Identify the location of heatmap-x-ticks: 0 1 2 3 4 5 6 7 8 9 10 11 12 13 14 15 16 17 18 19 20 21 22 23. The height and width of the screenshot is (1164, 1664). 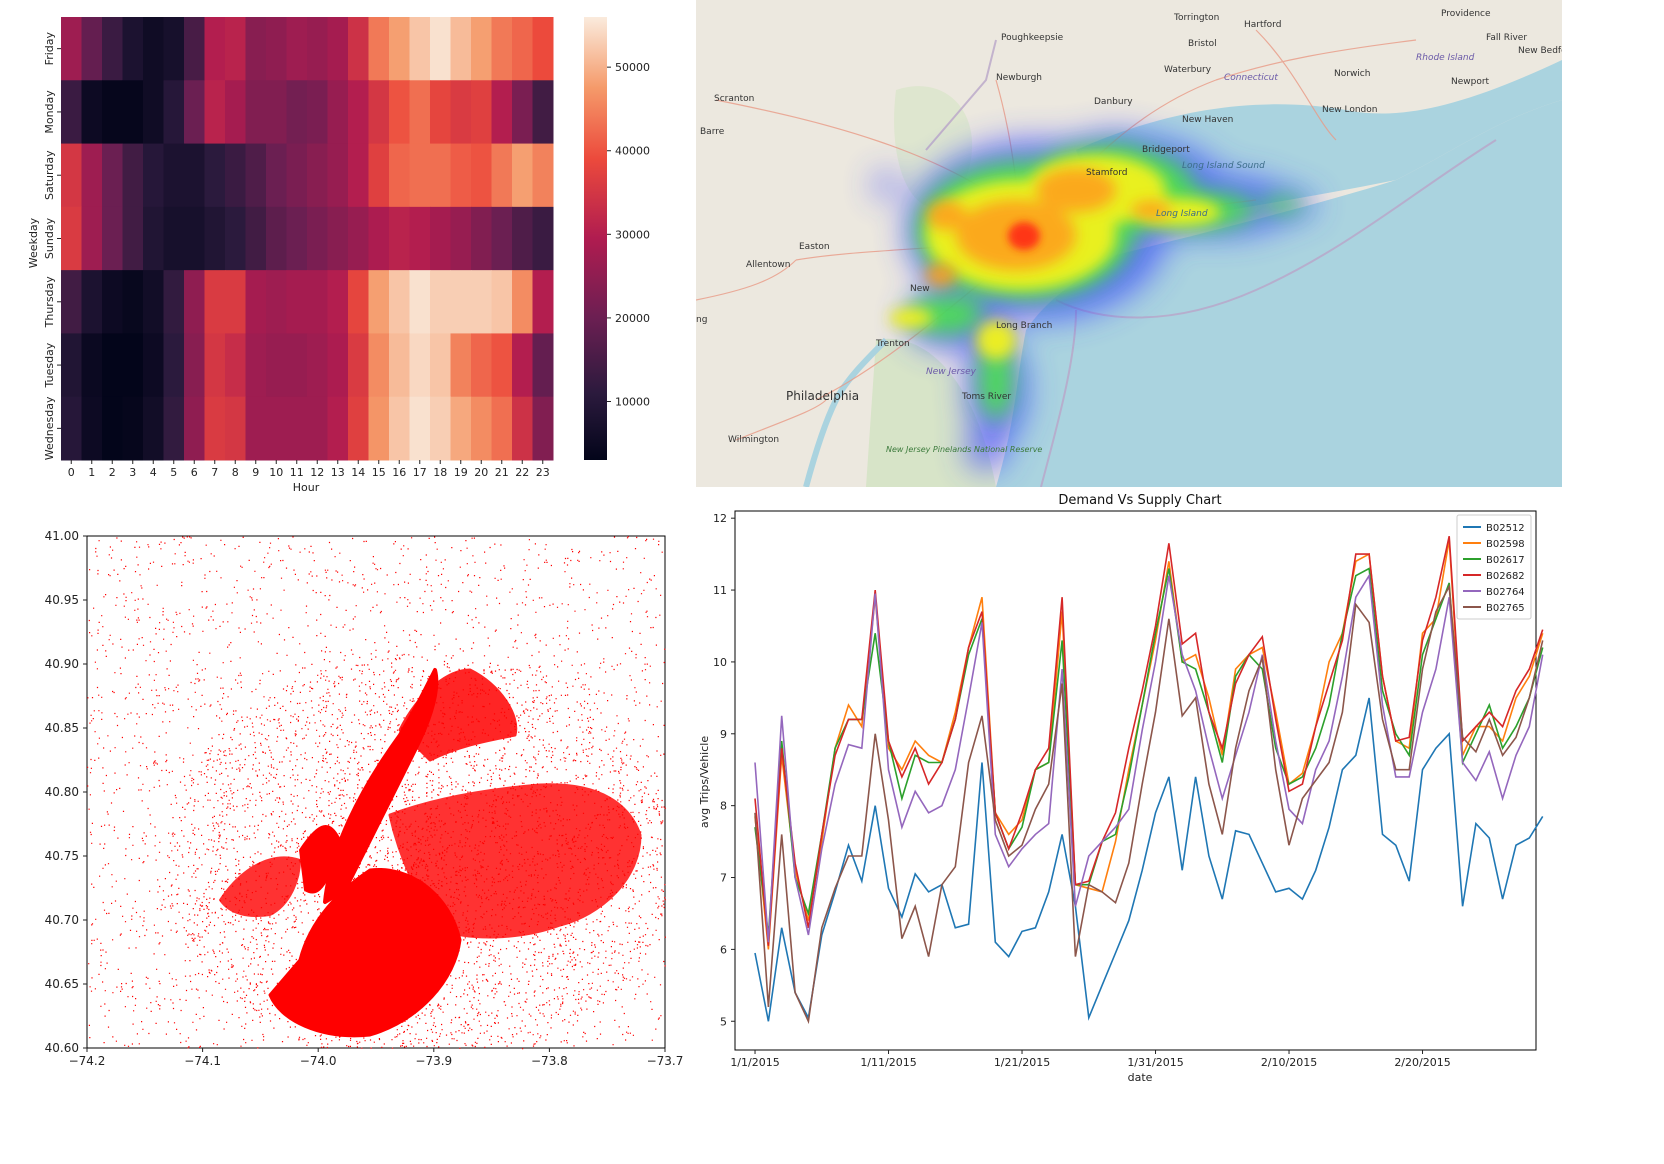
(309, 469).